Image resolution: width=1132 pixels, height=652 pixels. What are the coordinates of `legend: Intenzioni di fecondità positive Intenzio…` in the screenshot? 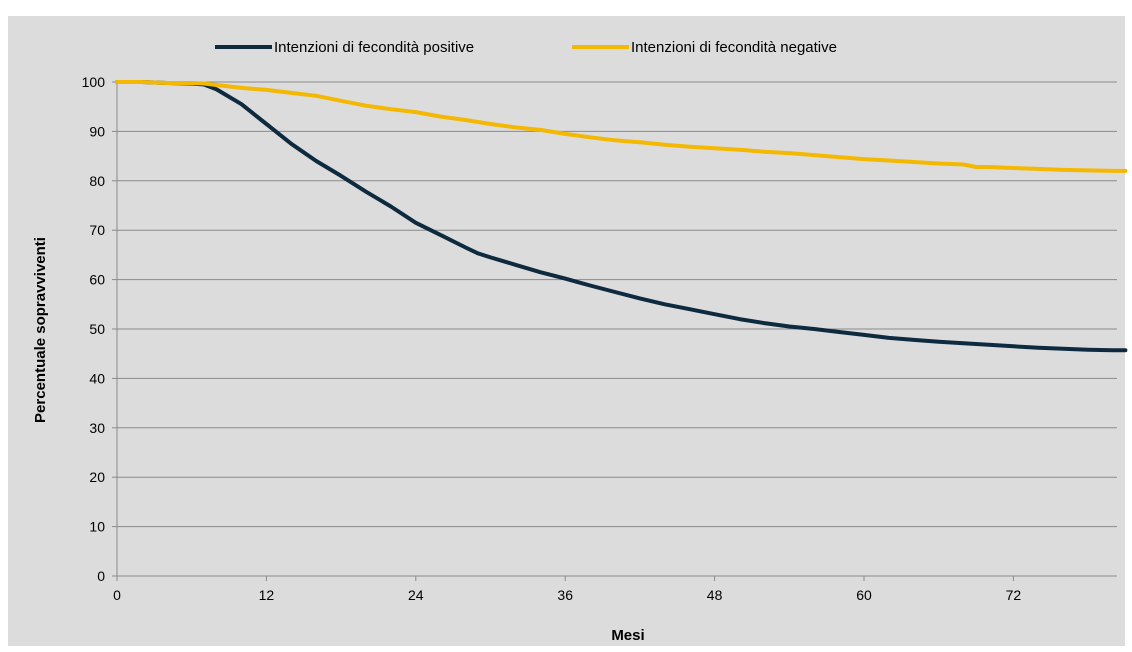 It's located at (526, 47).